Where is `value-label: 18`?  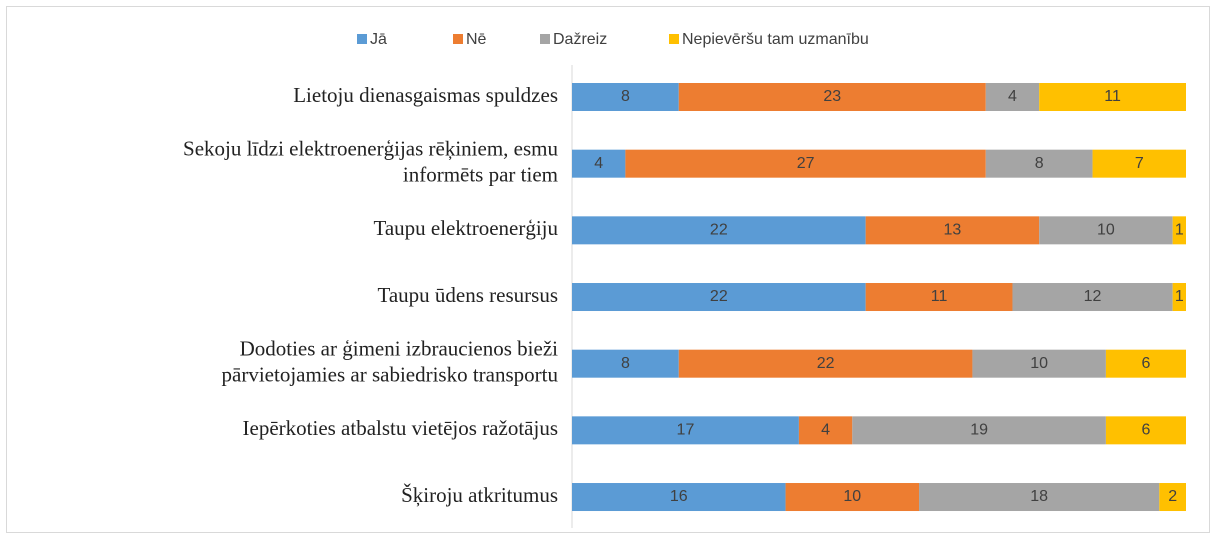
value-label: 18 is located at coordinates (1039, 496).